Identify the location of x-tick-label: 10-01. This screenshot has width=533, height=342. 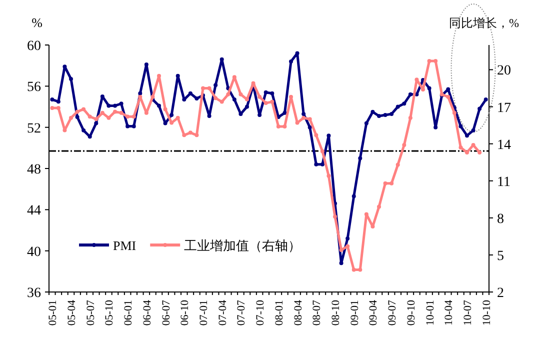
(430, 313).